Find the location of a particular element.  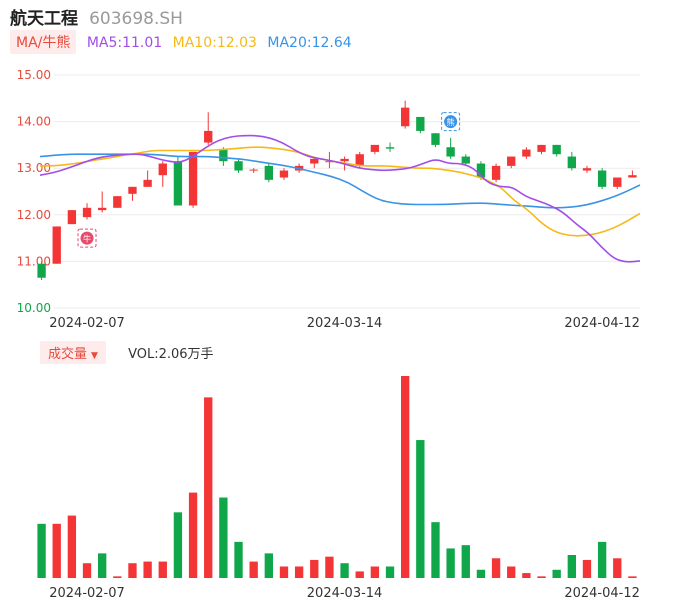

volume-indicator-dropdown: 成交量 ▼ is located at coordinates (73, 352).